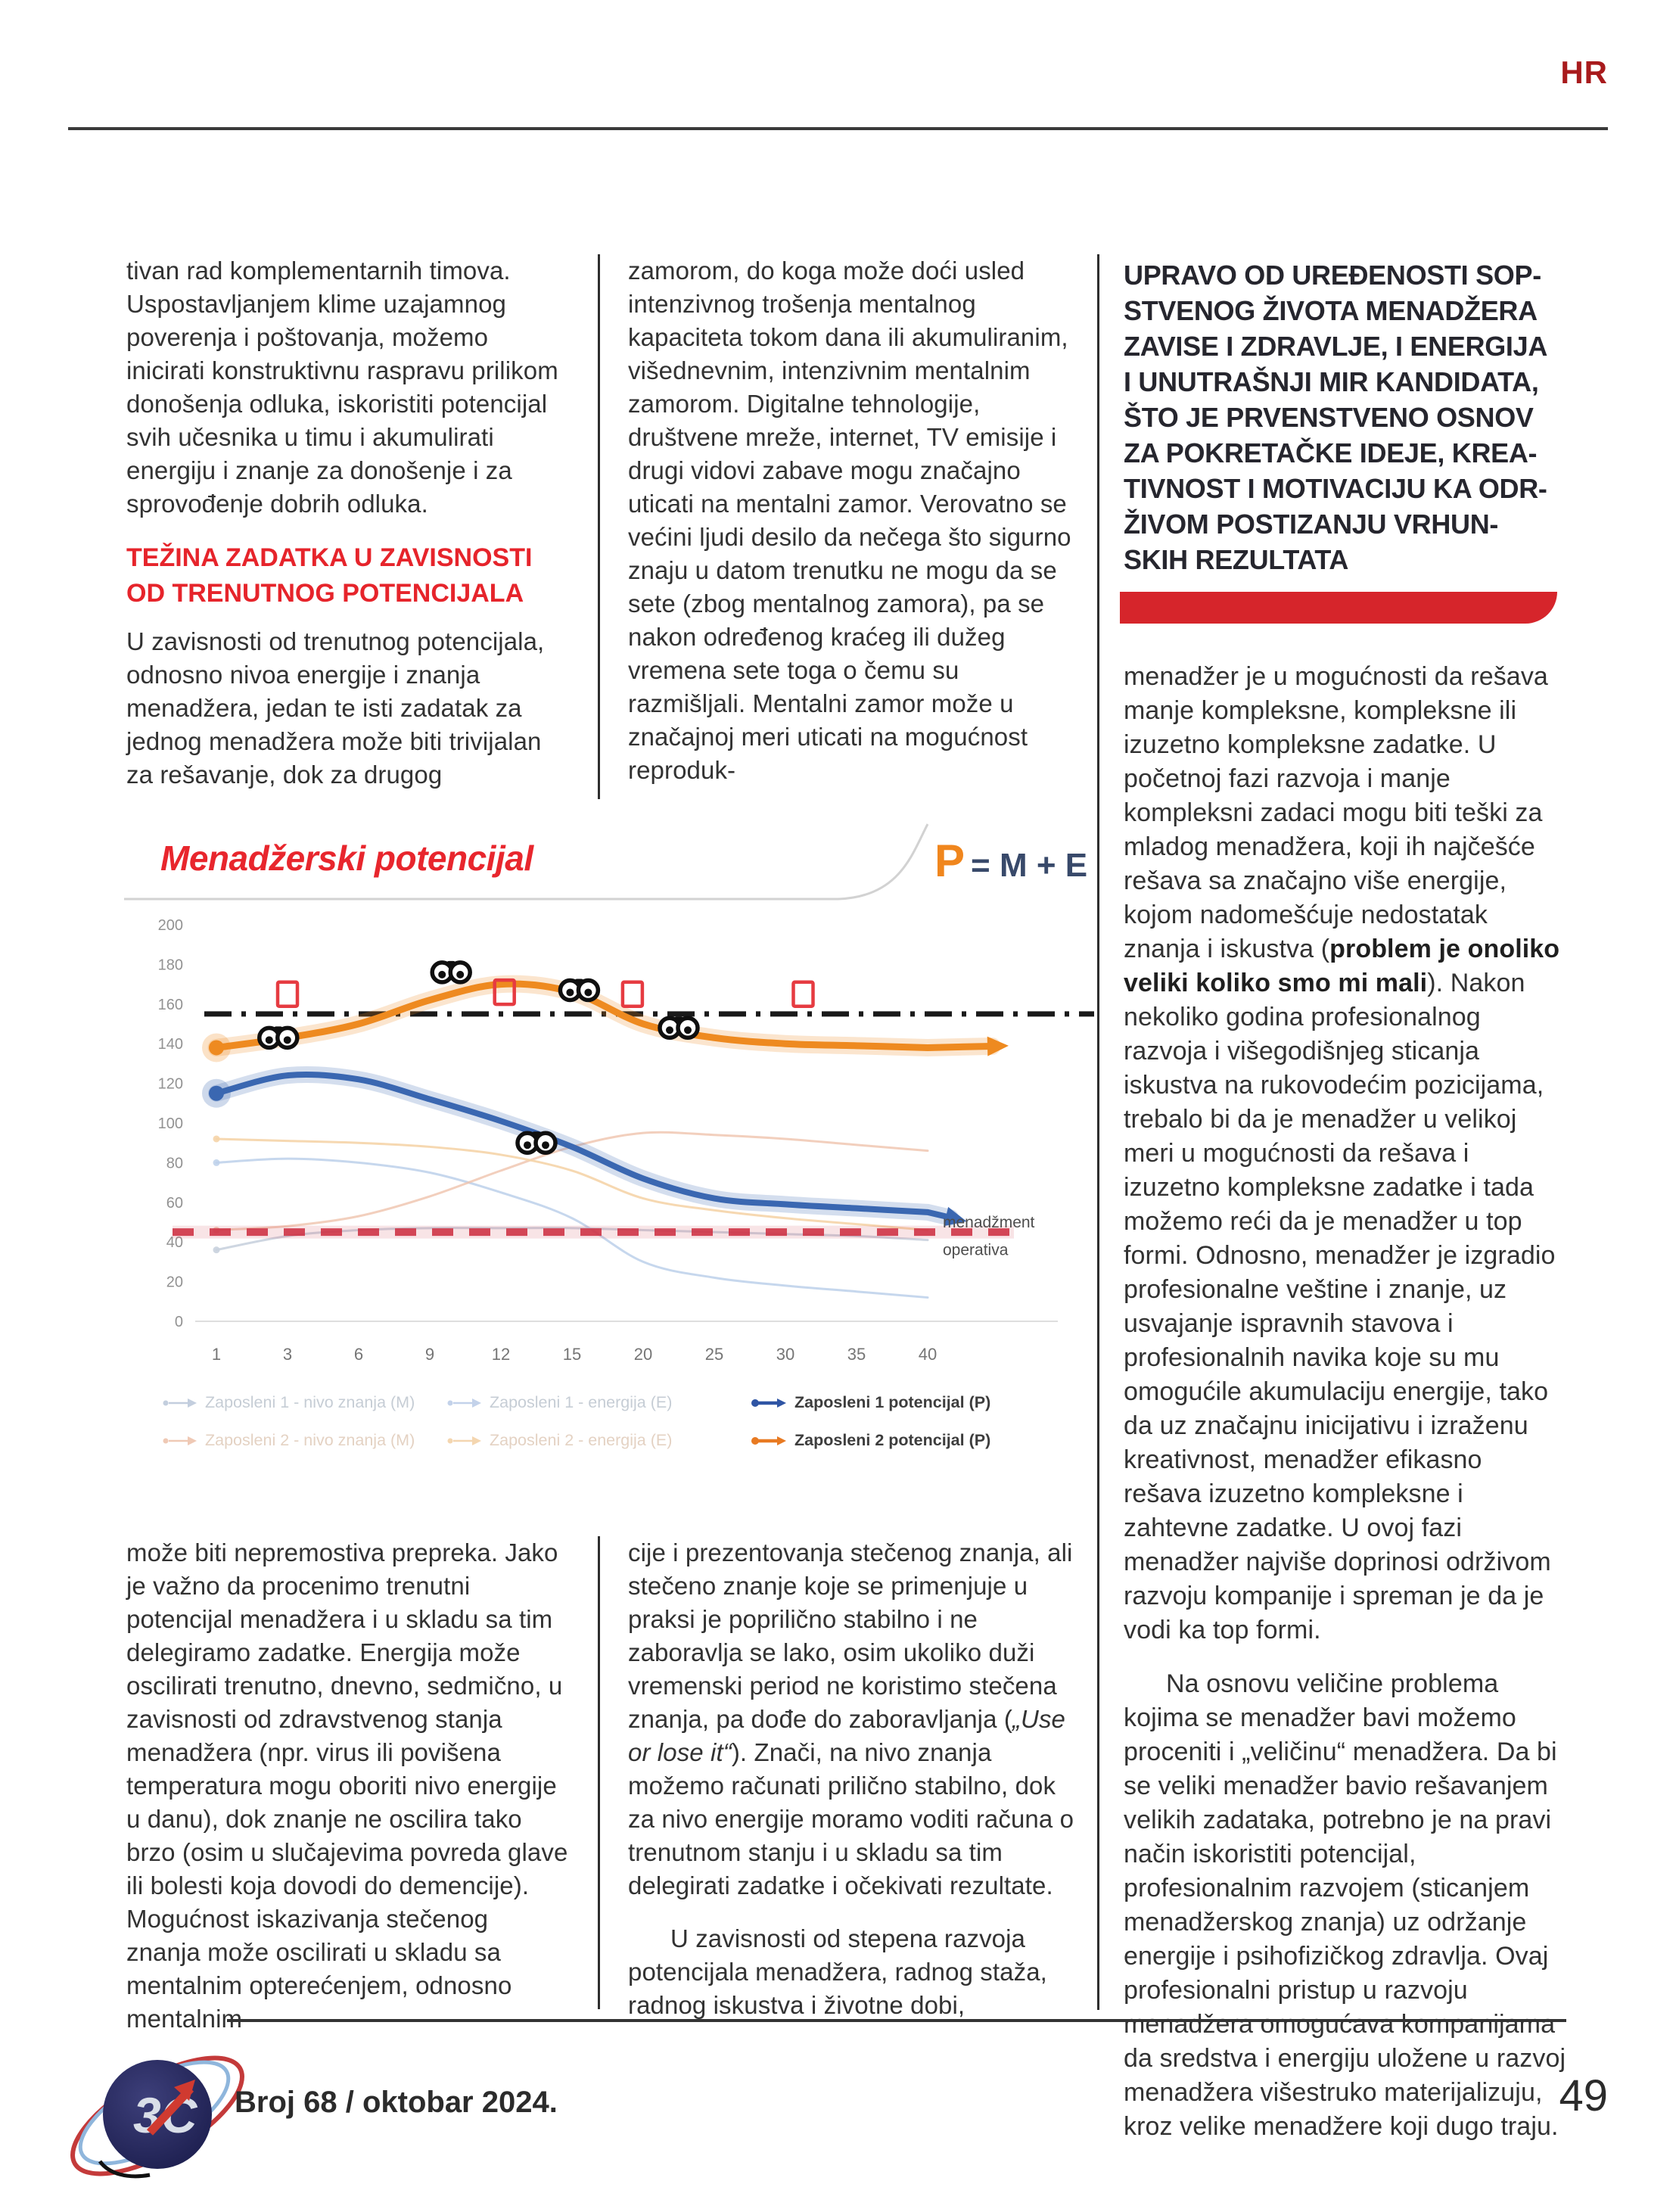  What do you see at coordinates (174, 1163) in the screenshot?
I see `y-tick-label: 80` at bounding box center [174, 1163].